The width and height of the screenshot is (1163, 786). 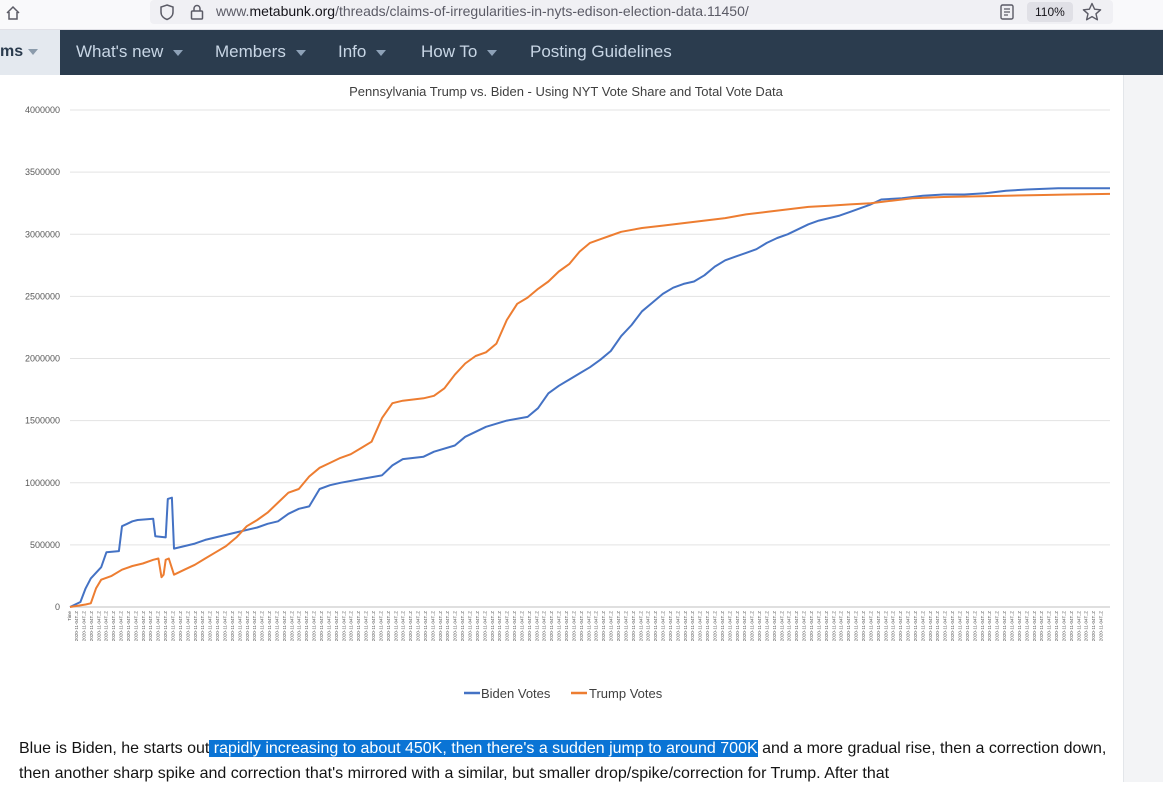 I want to click on chart-legend: Biden Votes Trump Votes, so click(x=563, y=693).